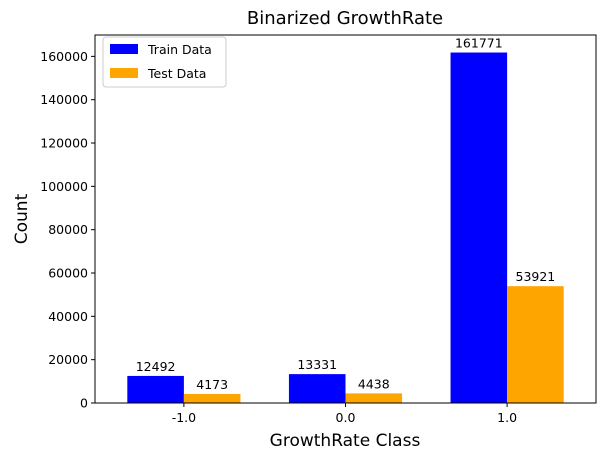 The width and height of the screenshot is (603, 462). What do you see at coordinates (479, 43) in the screenshot?
I see `data-label-train-2: 161771` at bounding box center [479, 43].